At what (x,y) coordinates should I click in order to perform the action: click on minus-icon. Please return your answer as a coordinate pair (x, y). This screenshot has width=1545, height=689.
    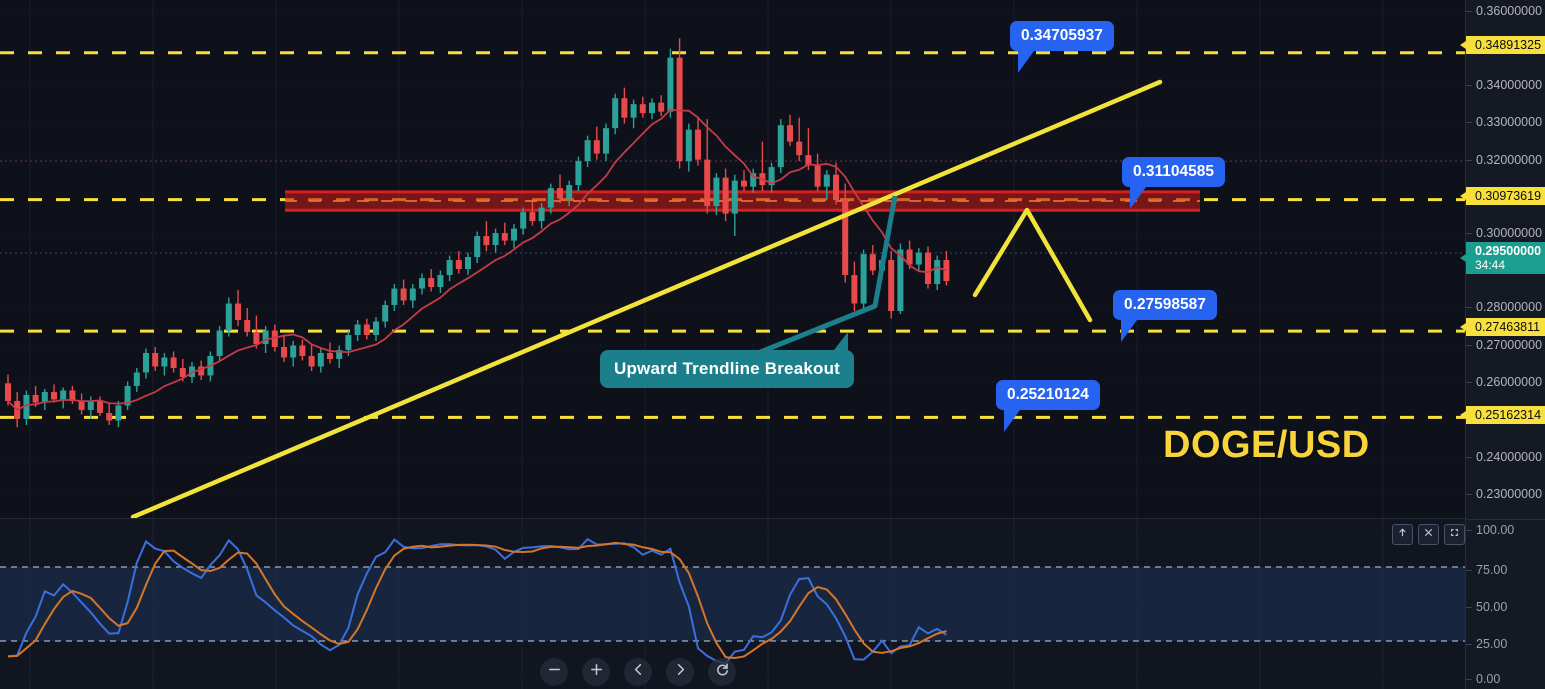
    Looking at the image, I should click on (554, 672).